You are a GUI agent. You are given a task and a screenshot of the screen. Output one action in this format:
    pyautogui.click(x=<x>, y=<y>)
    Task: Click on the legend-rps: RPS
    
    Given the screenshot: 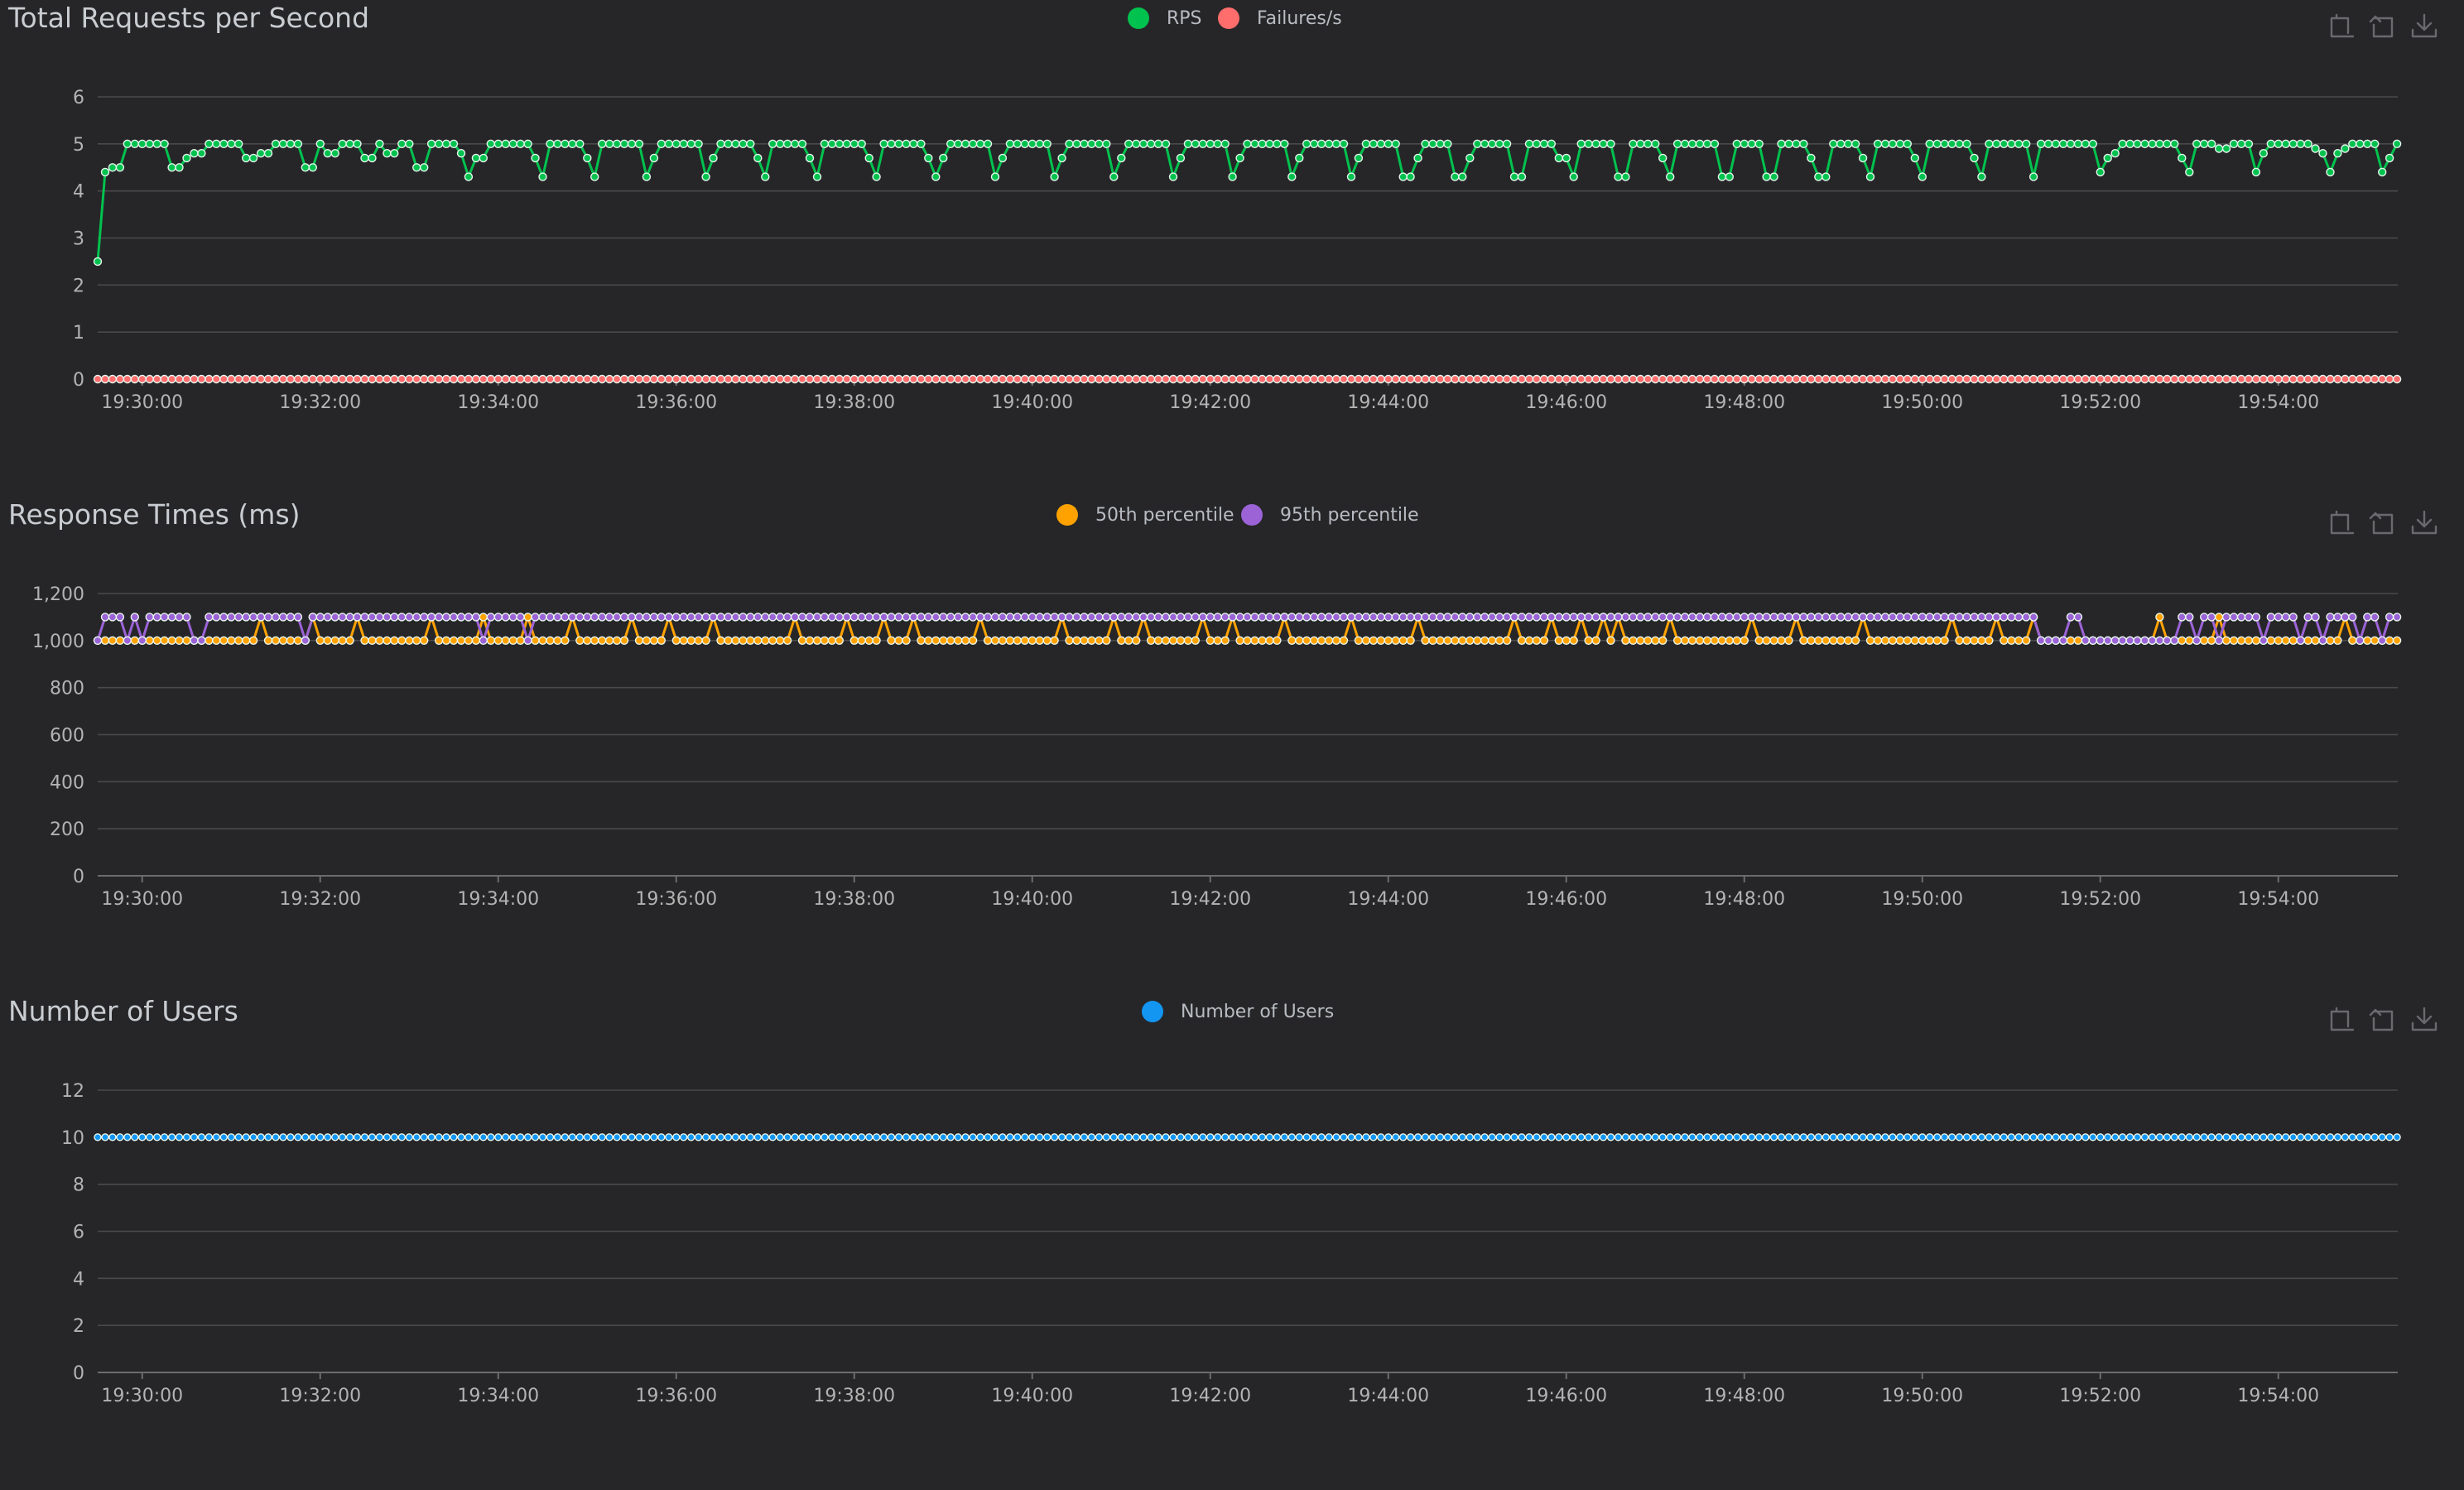 What is the action you would take?
    pyautogui.click(x=1165, y=18)
    